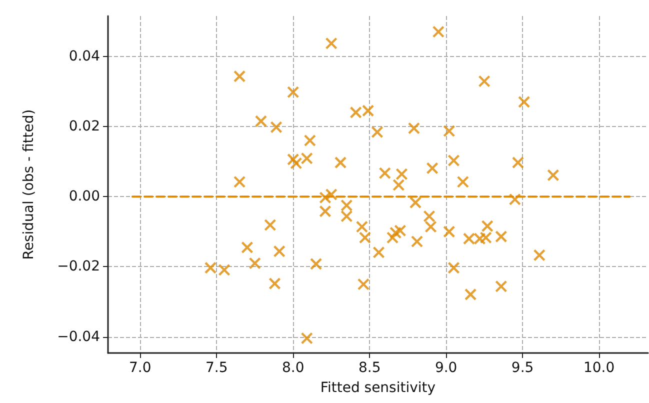  Describe the element at coordinates (599, 368) in the screenshot. I see `x-tick-label: 10.0` at that location.